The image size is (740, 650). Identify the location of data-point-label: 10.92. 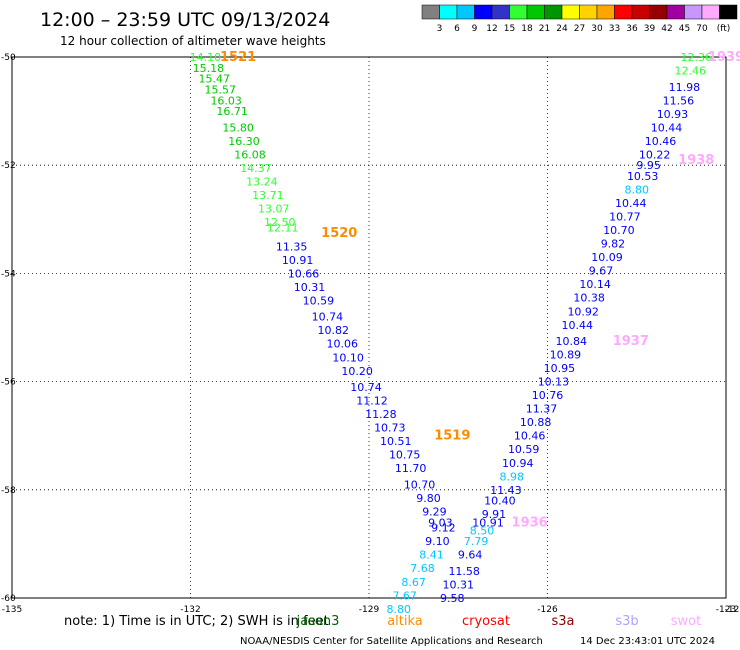
(583, 311).